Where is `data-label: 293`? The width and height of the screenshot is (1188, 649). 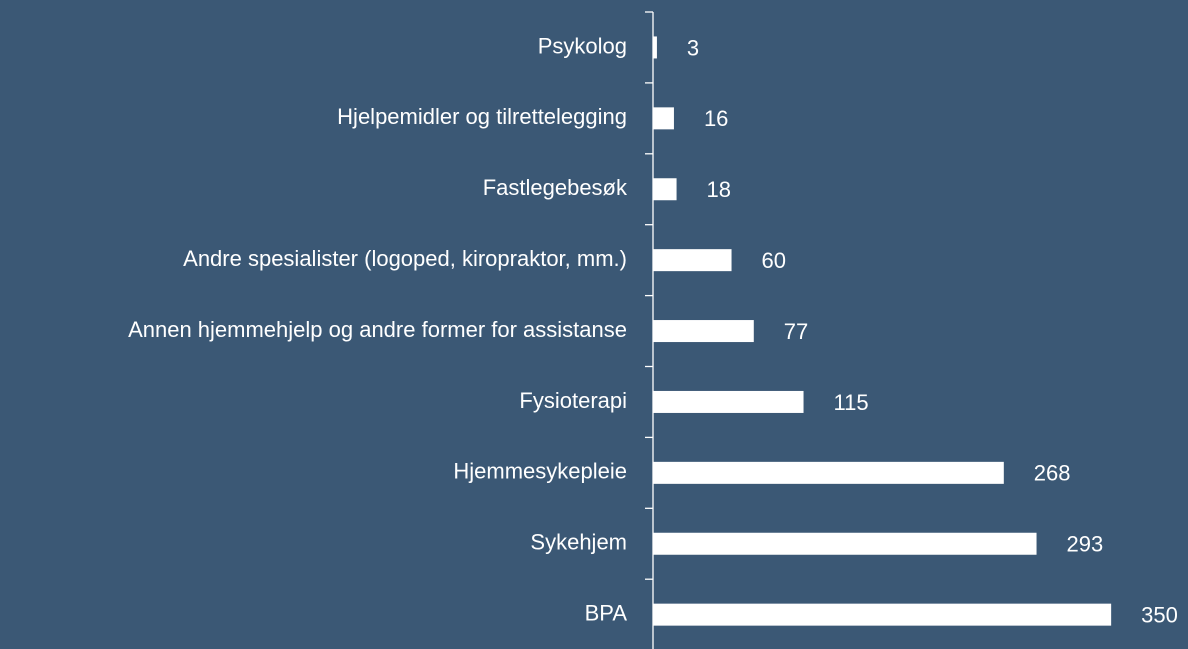
data-label: 293 is located at coordinates (1085, 544).